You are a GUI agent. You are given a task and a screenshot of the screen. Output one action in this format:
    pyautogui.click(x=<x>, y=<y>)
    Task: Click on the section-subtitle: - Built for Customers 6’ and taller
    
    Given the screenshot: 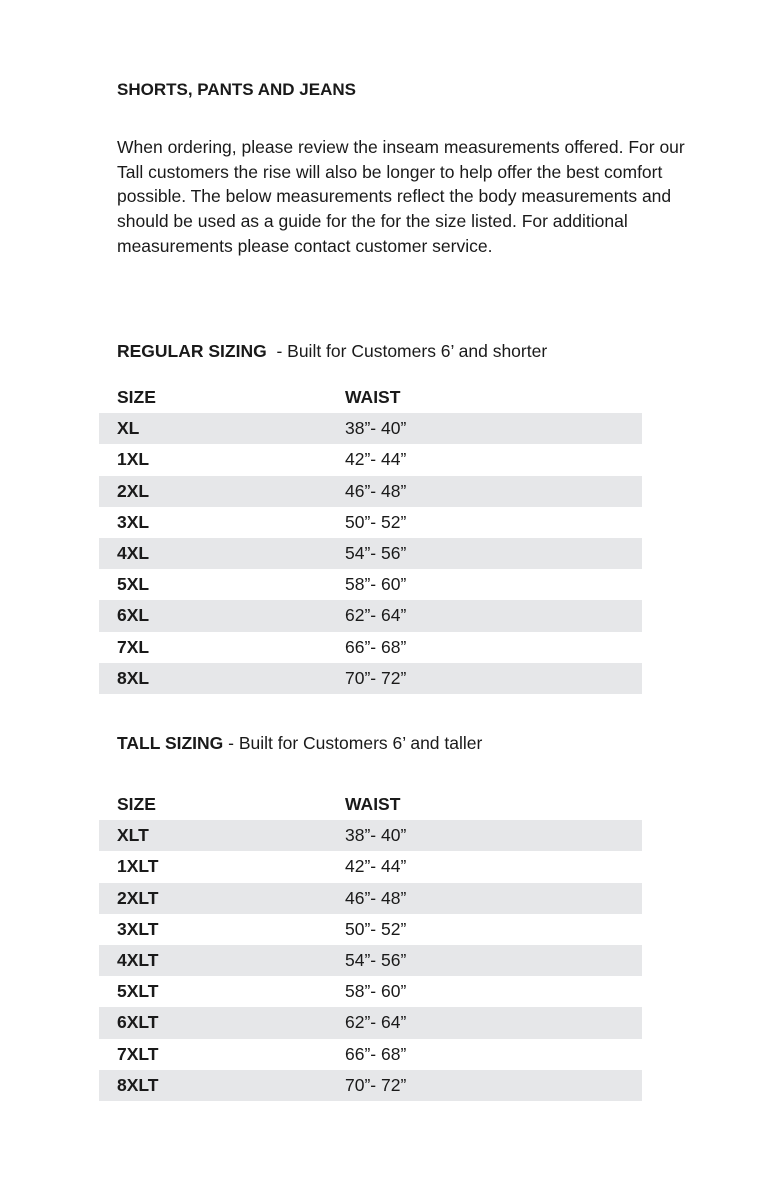 What is the action you would take?
    pyautogui.click(x=353, y=743)
    